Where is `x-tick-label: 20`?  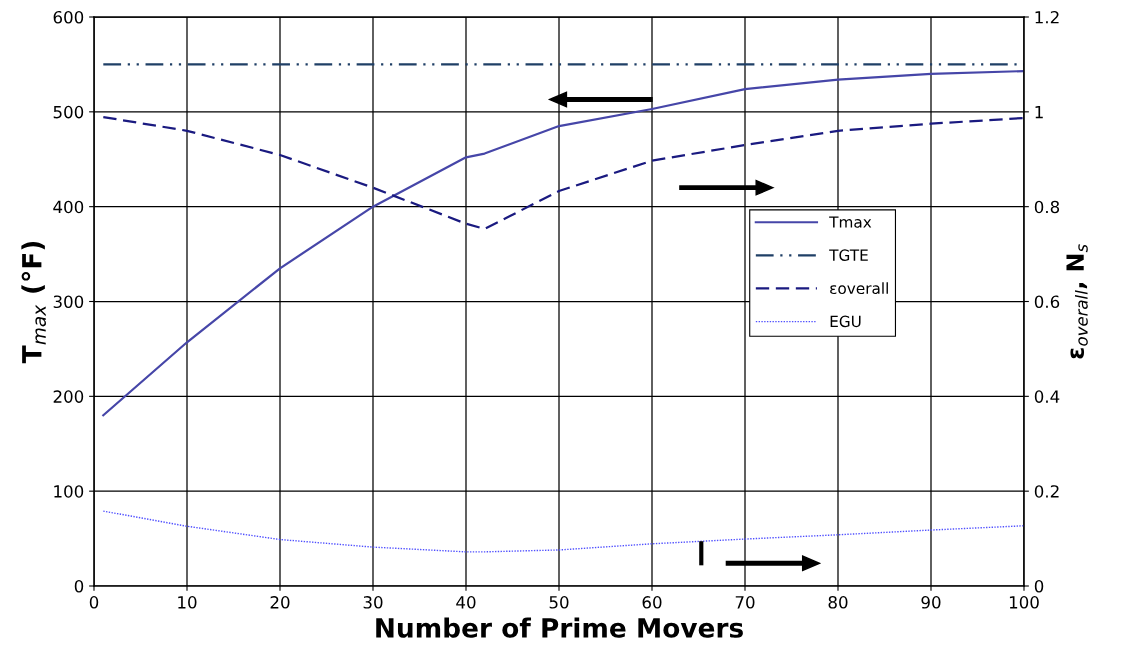 x-tick-label: 20 is located at coordinates (280, 602).